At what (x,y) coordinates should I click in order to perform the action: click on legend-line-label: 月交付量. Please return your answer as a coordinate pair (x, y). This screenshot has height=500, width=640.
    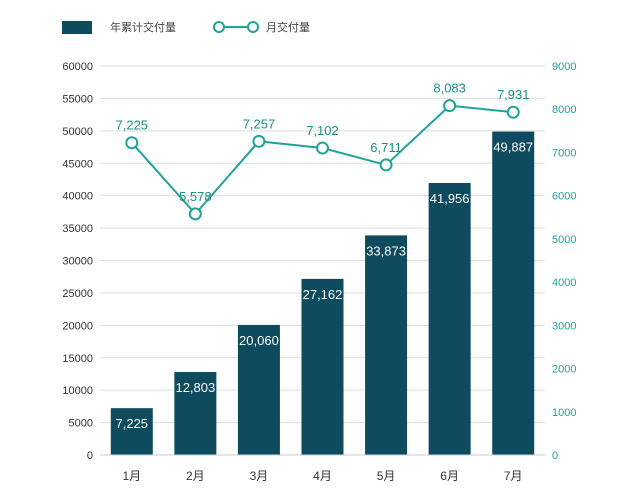
    Looking at the image, I should click on (288, 27).